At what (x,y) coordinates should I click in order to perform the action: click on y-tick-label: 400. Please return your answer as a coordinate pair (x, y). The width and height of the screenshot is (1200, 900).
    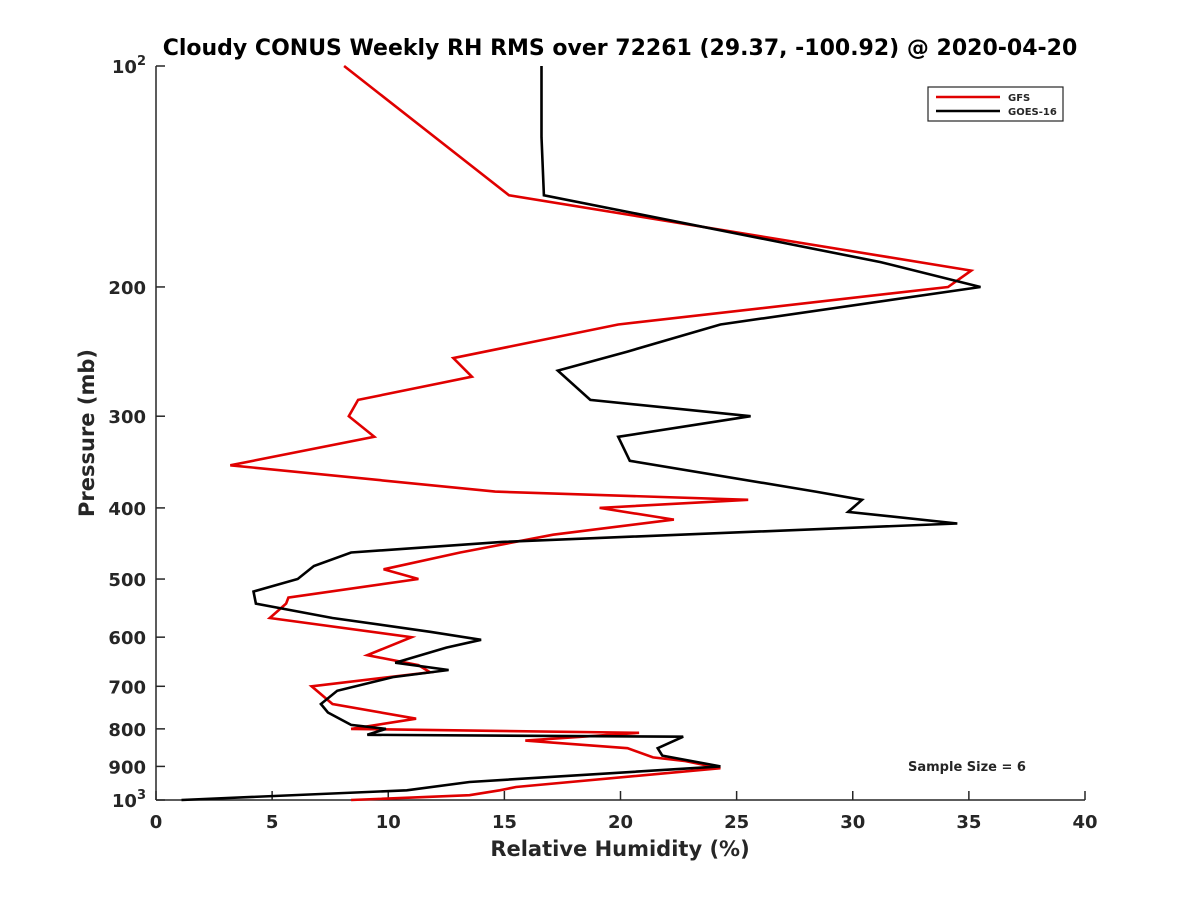
    Looking at the image, I should click on (127, 509).